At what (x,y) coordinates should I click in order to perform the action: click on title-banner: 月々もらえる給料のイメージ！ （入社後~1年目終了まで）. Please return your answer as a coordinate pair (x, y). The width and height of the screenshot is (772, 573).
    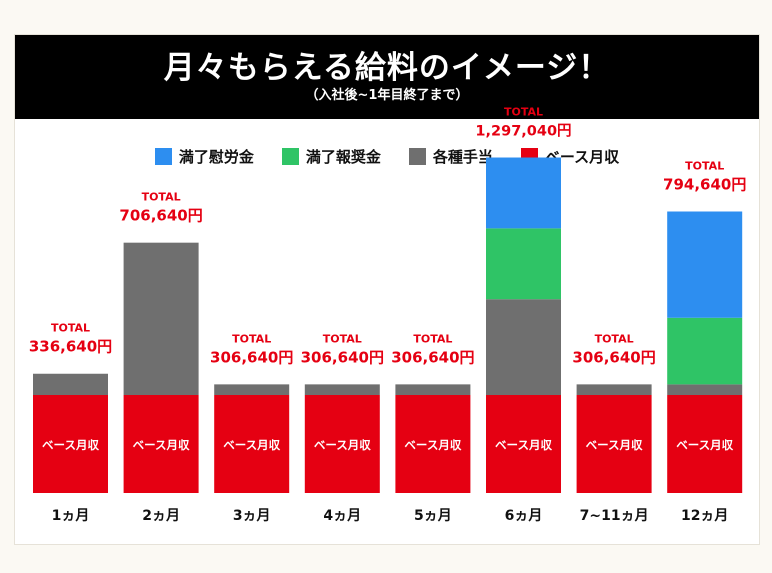
    Looking at the image, I should click on (387, 77).